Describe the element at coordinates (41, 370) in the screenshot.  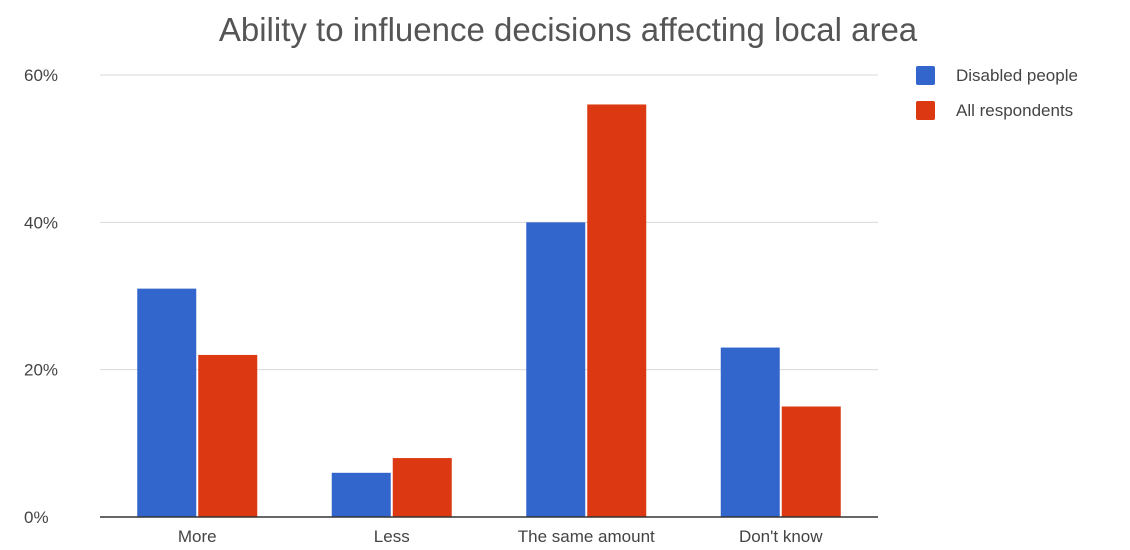
I see `y-tick-label: 20%` at that location.